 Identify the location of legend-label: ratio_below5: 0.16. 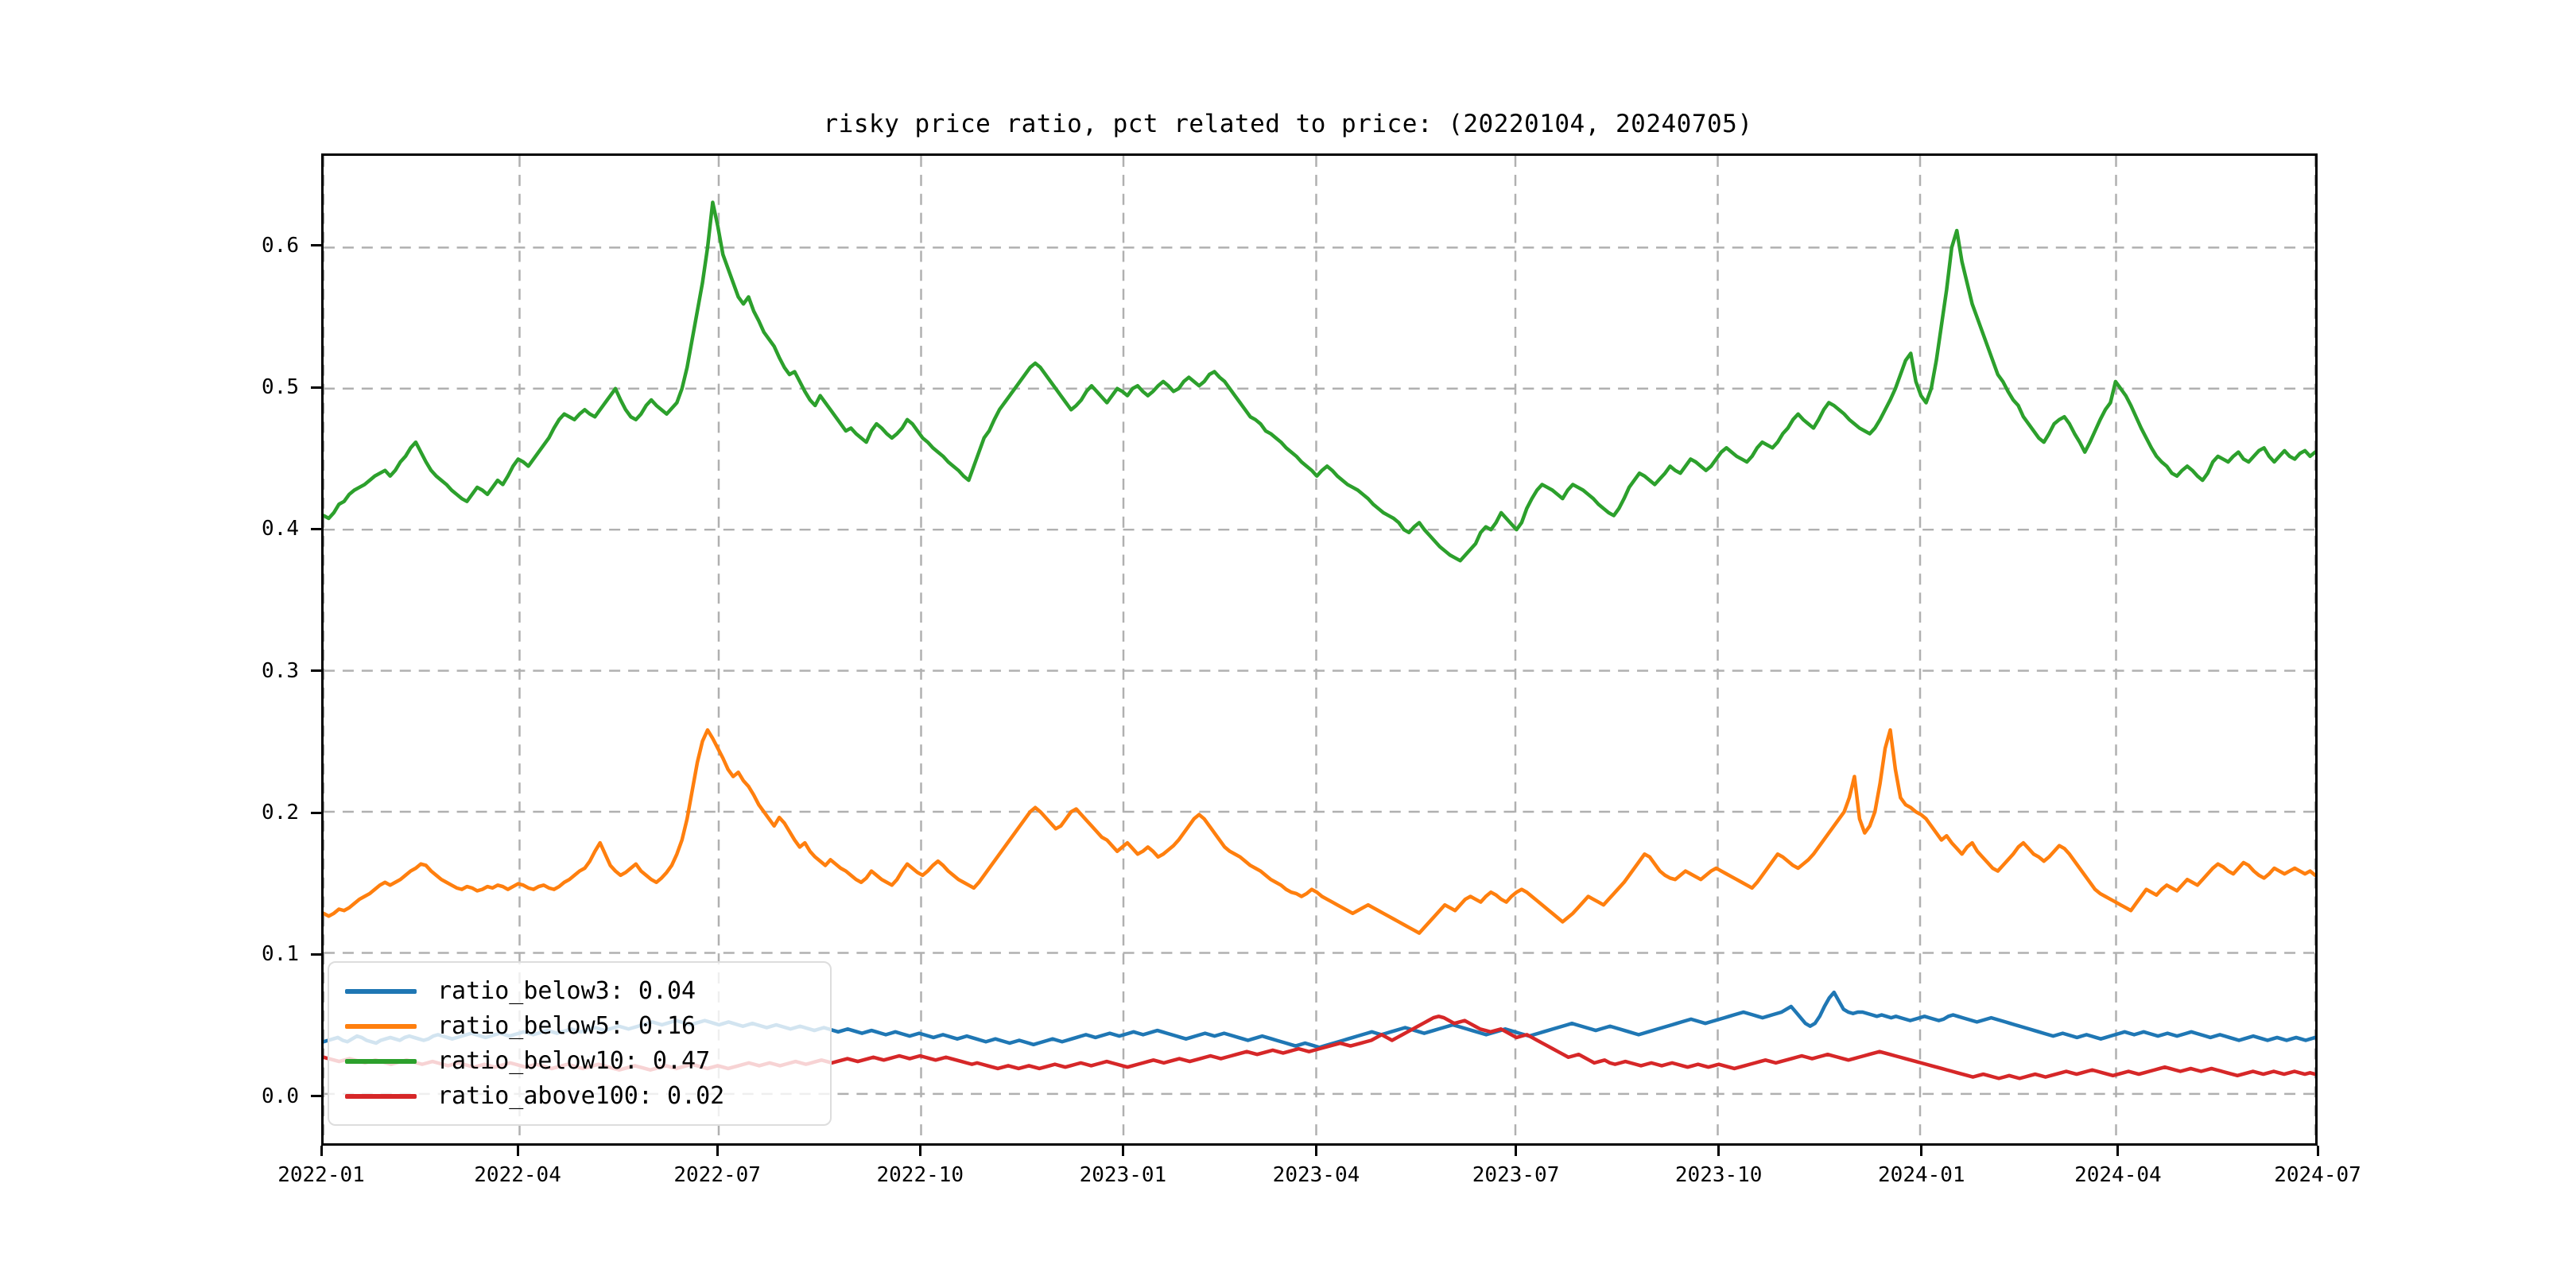
(566, 1026).